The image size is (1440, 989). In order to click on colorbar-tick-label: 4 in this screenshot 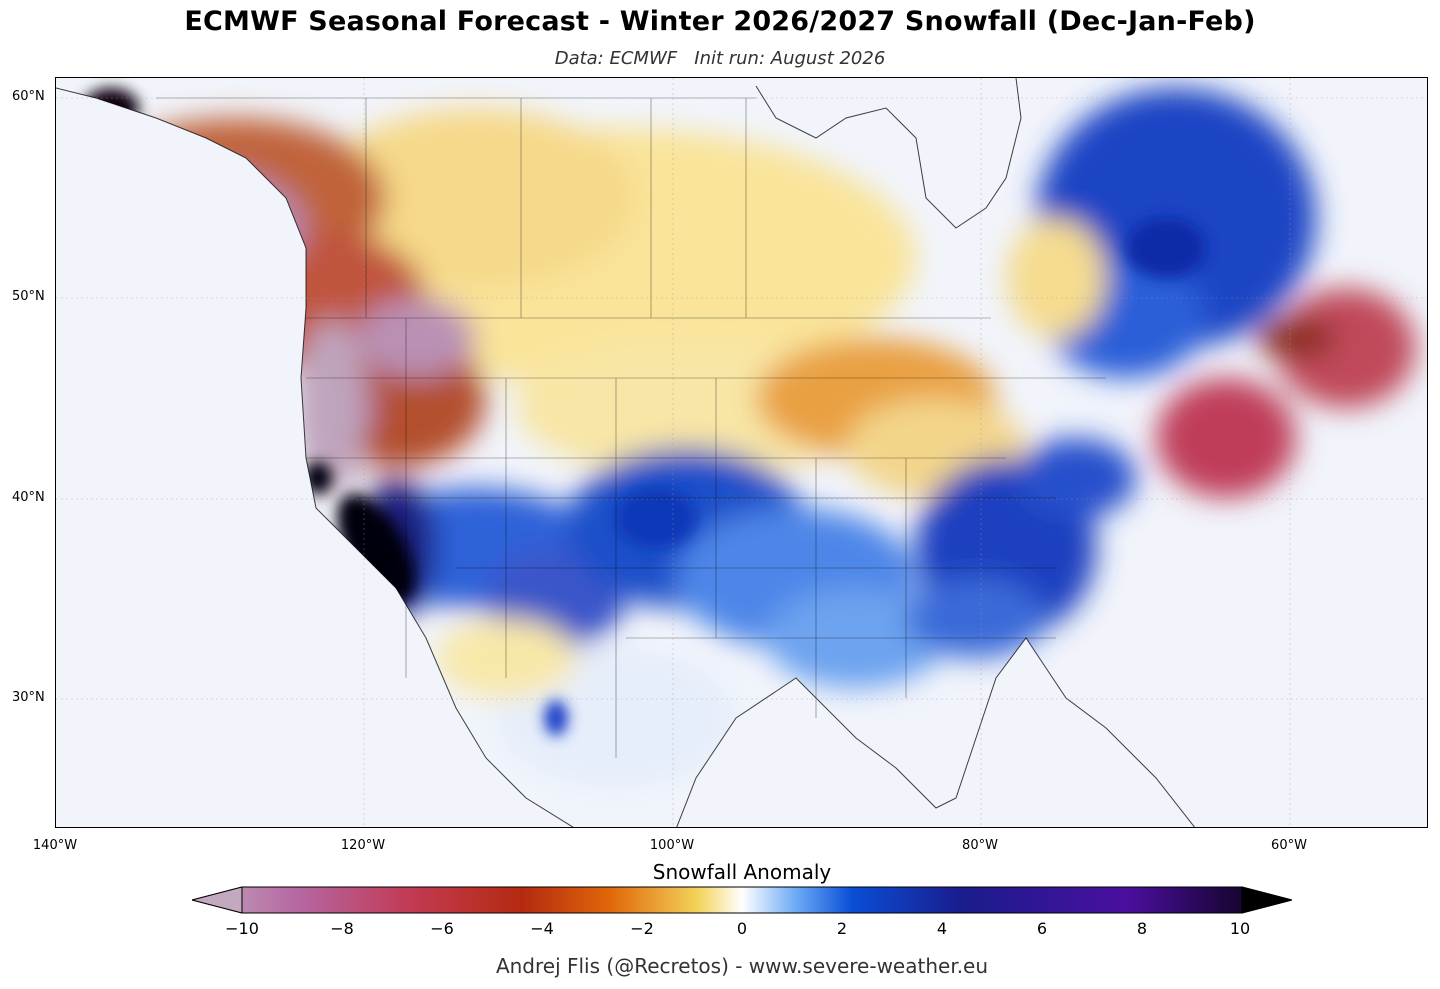, I will do `click(942, 928)`.